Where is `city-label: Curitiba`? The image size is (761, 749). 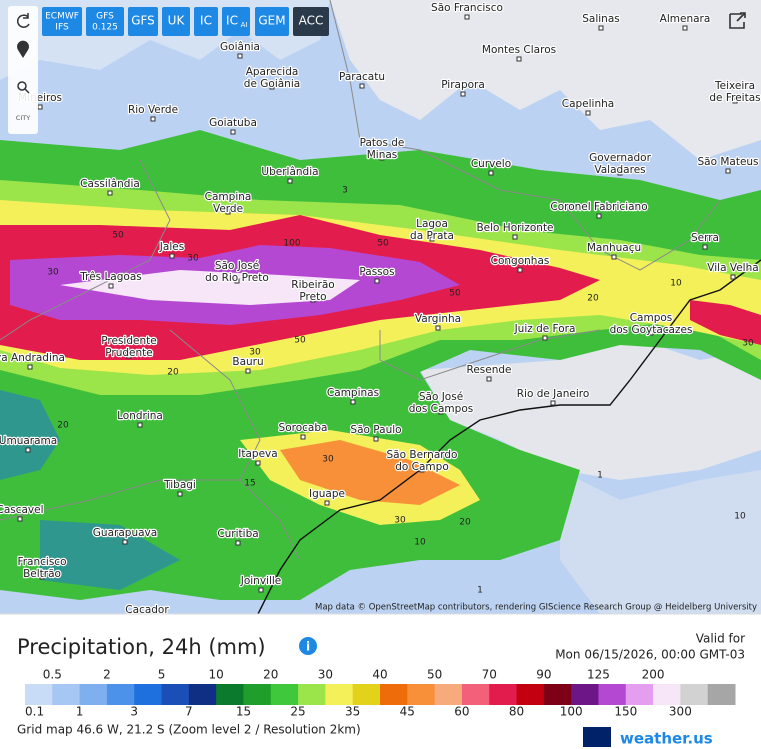
city-label: Curitiba is located at coordinates (237, 534).